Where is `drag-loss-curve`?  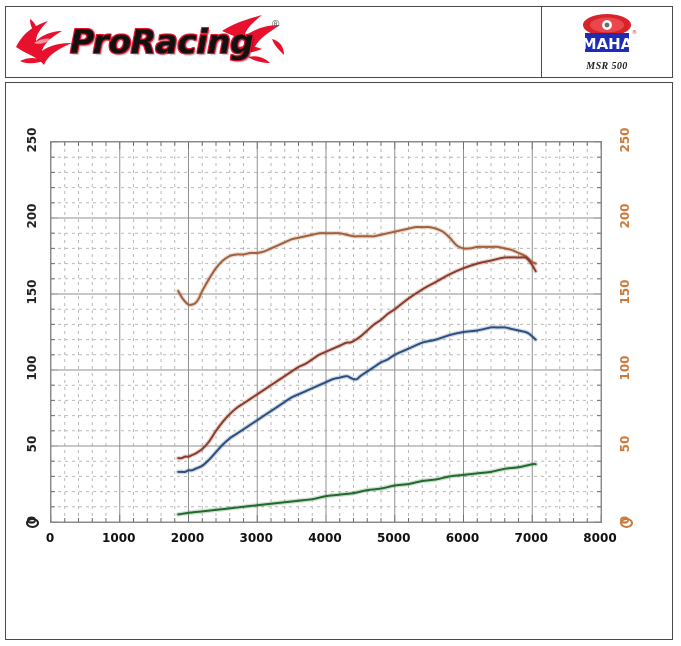
drag-loss-curve is located at coordinates (357, 489).